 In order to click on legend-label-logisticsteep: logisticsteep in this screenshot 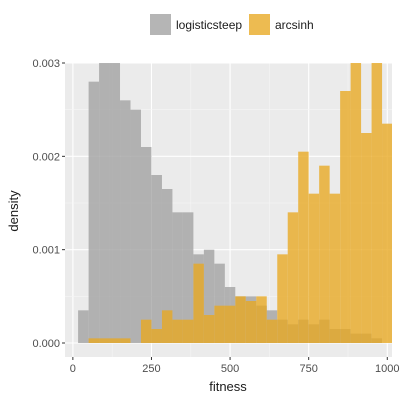, I will do `click(209, 25)`.